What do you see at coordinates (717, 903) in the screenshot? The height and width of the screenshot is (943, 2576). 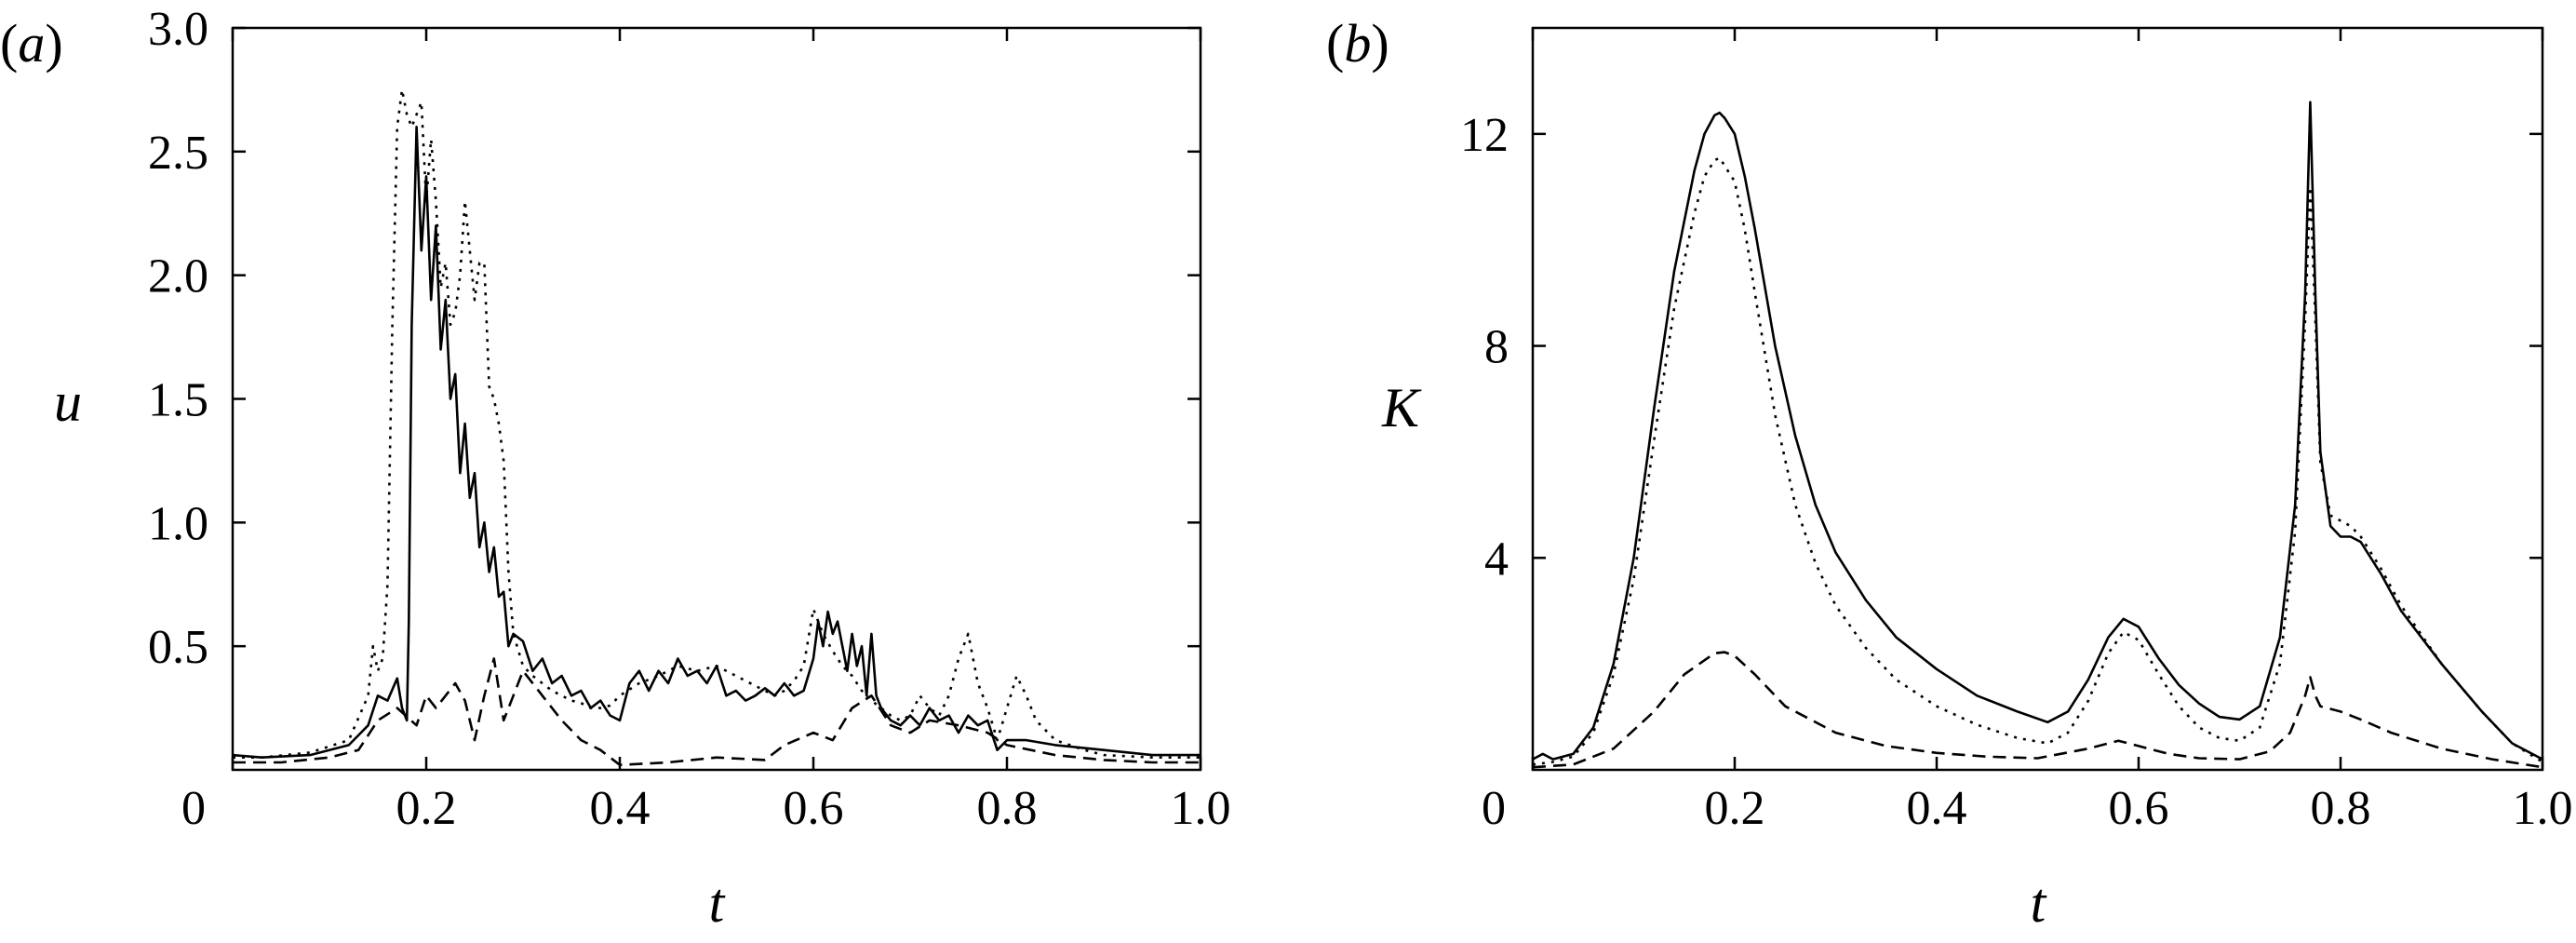 I see `panel-a-xlabel: t` at bounding box center [717, 903].